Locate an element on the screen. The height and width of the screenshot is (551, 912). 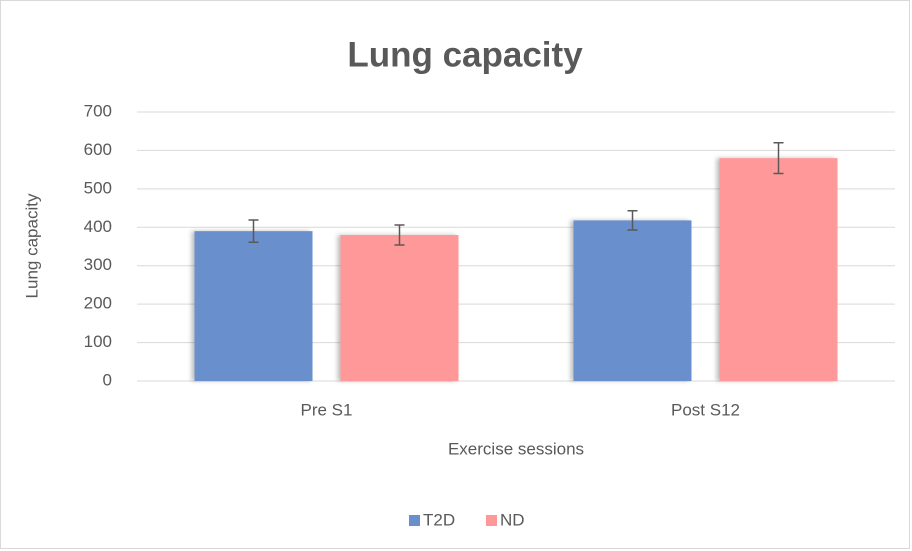
y-tick-label: 300 is located at coordinates (98, 264).